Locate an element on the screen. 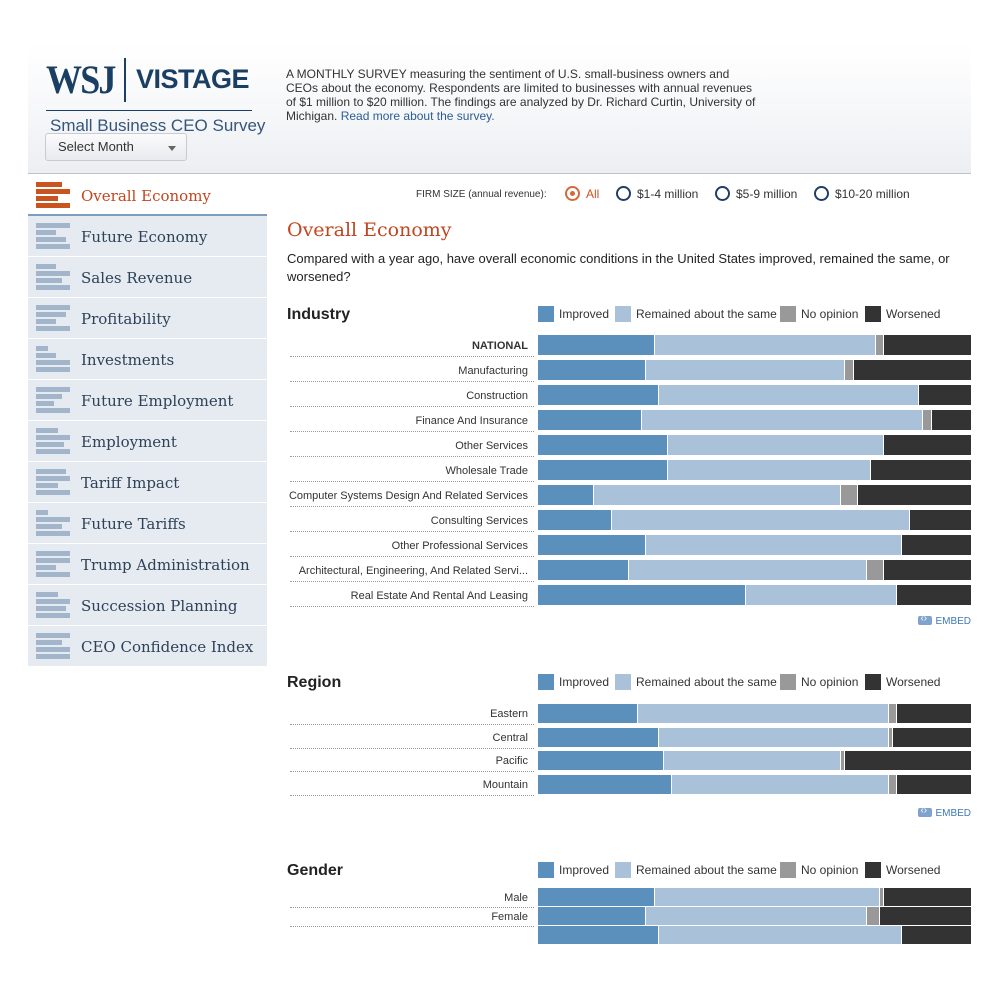  sidebar-item-investments: Investments is located at coordinates (147, 359).